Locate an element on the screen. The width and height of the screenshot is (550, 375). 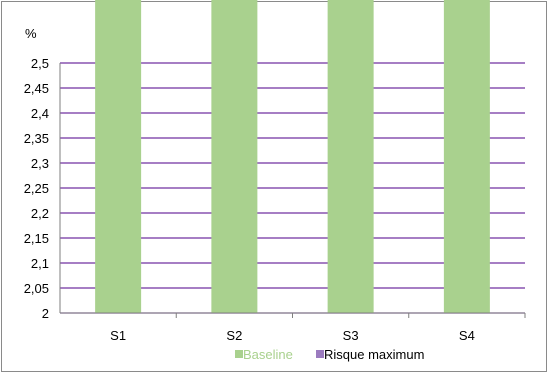
y-tick-label: 2,4 is located at coordinates (40, 113).